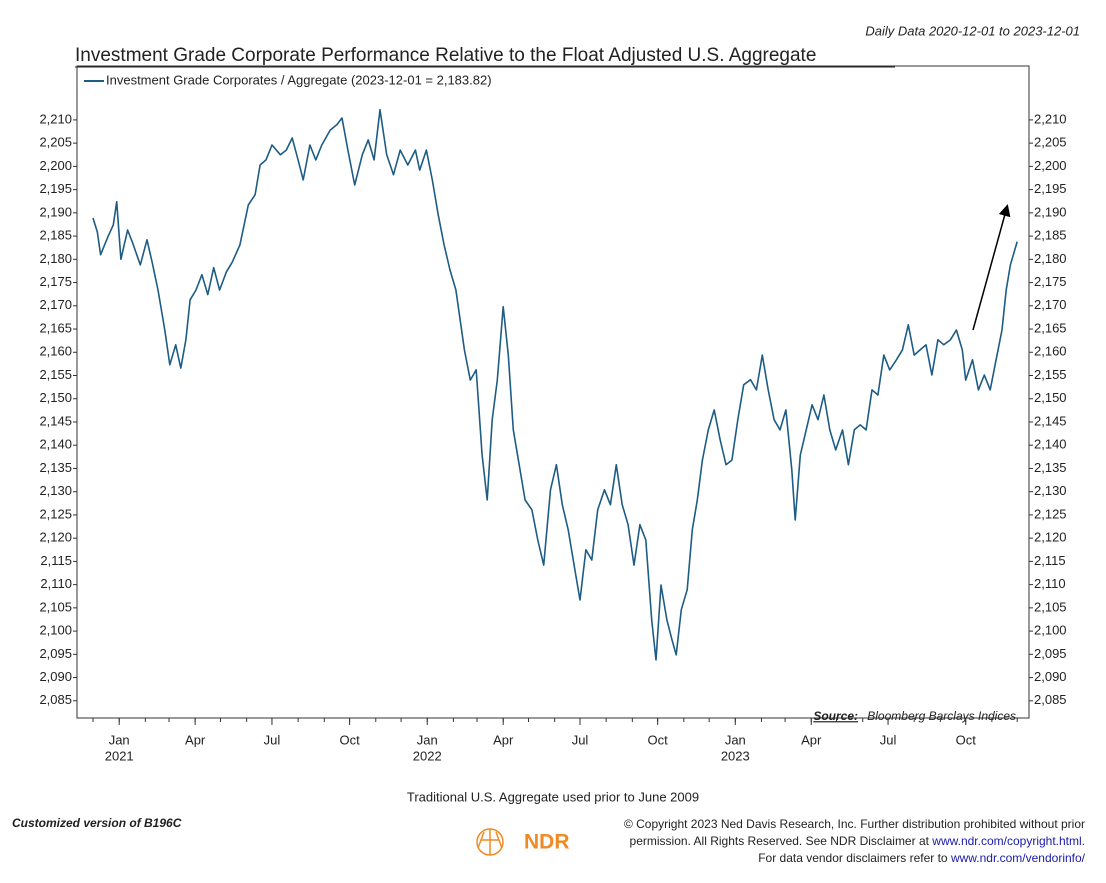  Describe the element at coordinates (55, 467) in the screenshot. I see `y-tick-label: 2,135` at that location.